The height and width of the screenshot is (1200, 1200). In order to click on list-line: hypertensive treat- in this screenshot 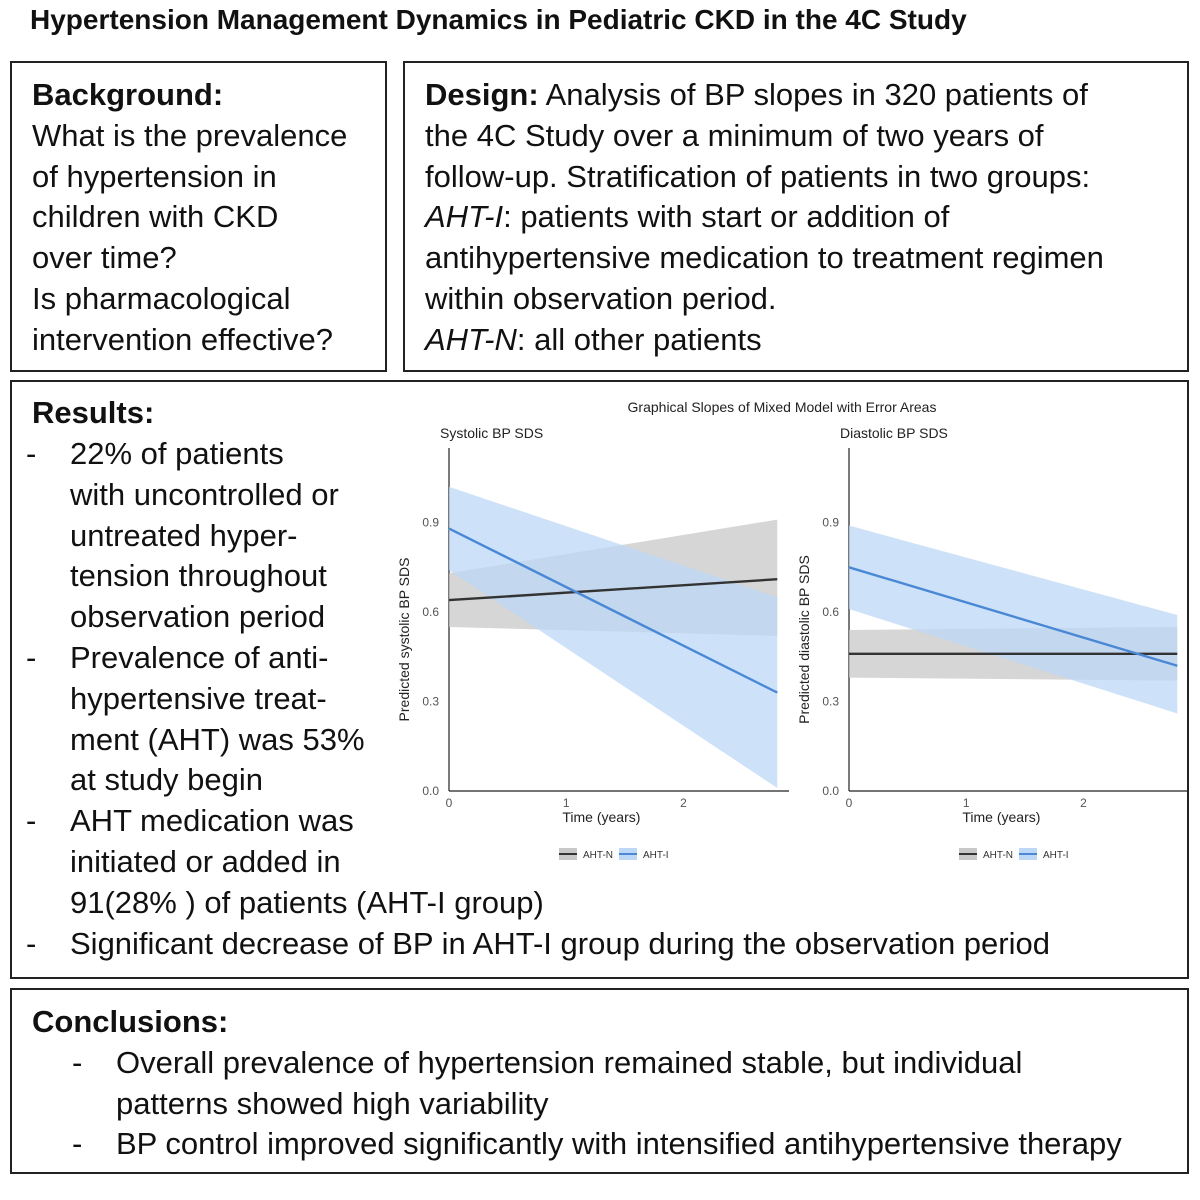, I will do `click(198, 698)`.